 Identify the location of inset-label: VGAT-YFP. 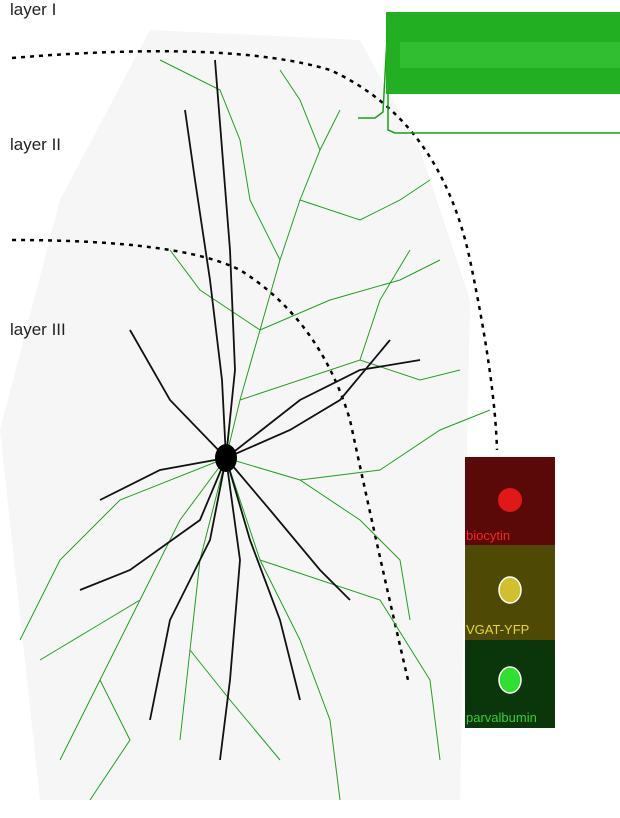
(498, 629).